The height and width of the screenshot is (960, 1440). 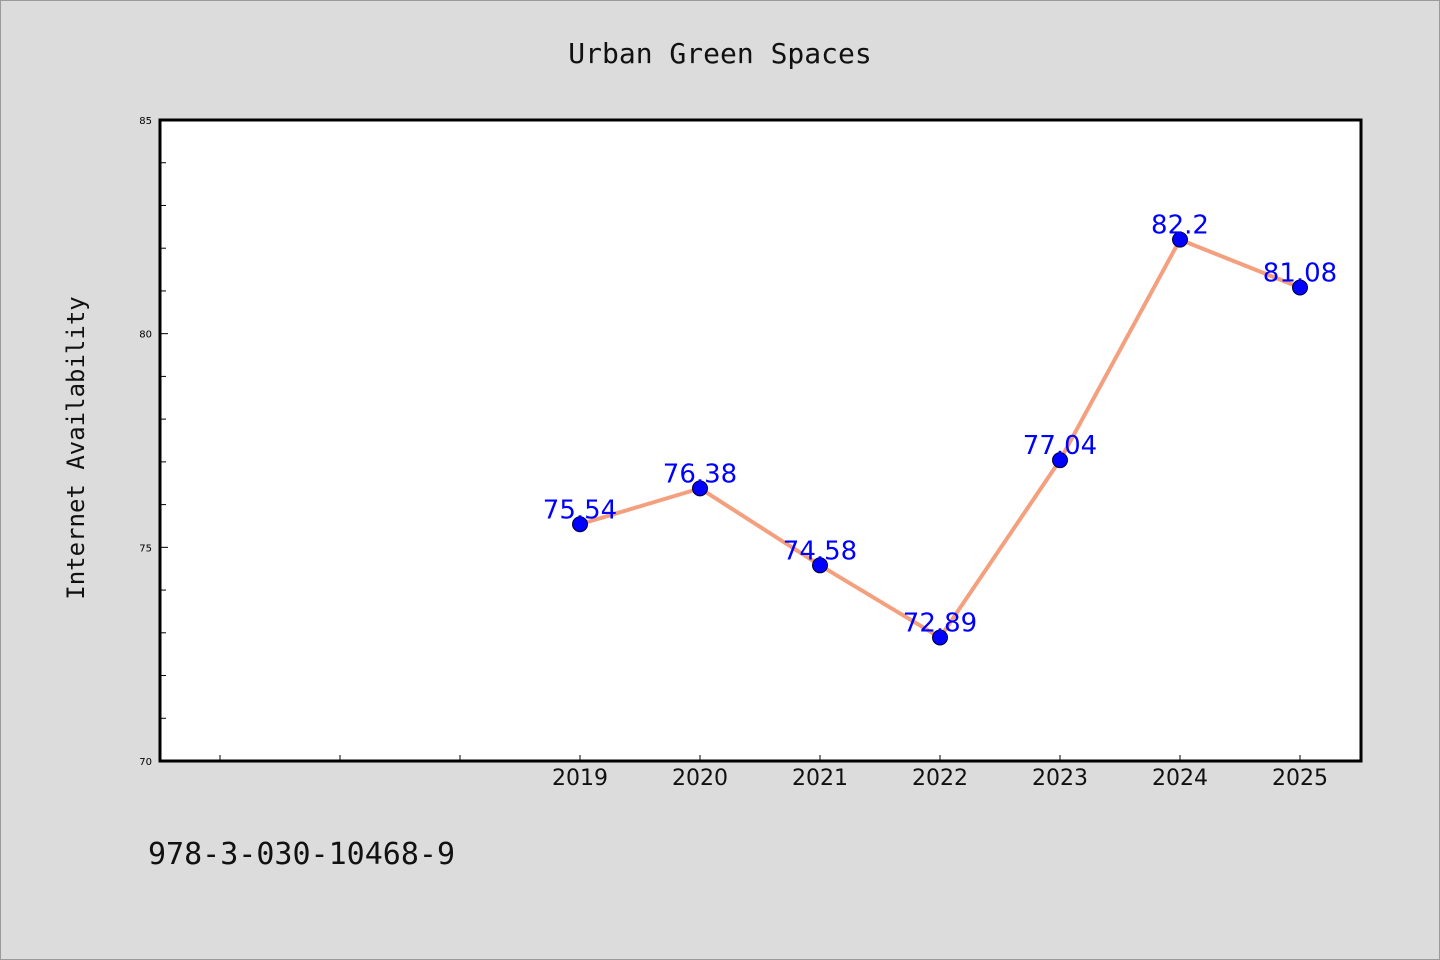 What do you see at coordinates (301, 854) in the screenshot?
I see `isbn-label: 978-3-030-10468-9` at bounding box center [301, 854].